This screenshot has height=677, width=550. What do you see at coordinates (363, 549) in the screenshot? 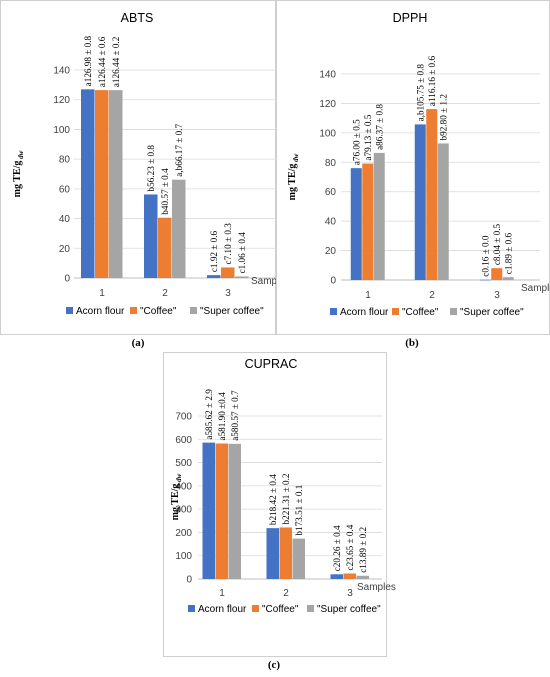
I see `data-label: c13.89 ± 0.2` at bounding box center [363, 549].